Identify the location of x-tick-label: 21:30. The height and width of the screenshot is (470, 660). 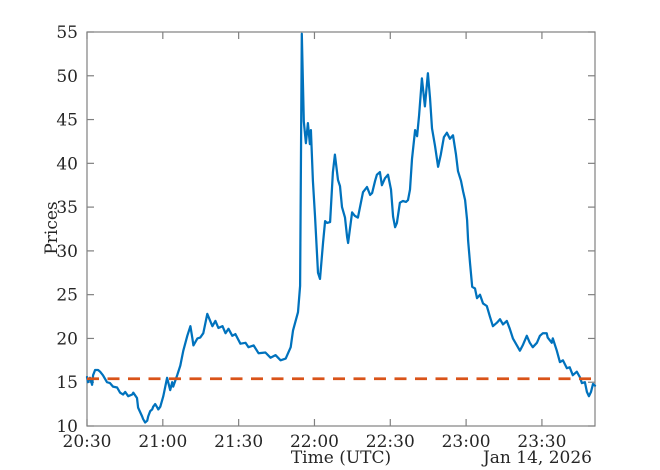
(238, 442).